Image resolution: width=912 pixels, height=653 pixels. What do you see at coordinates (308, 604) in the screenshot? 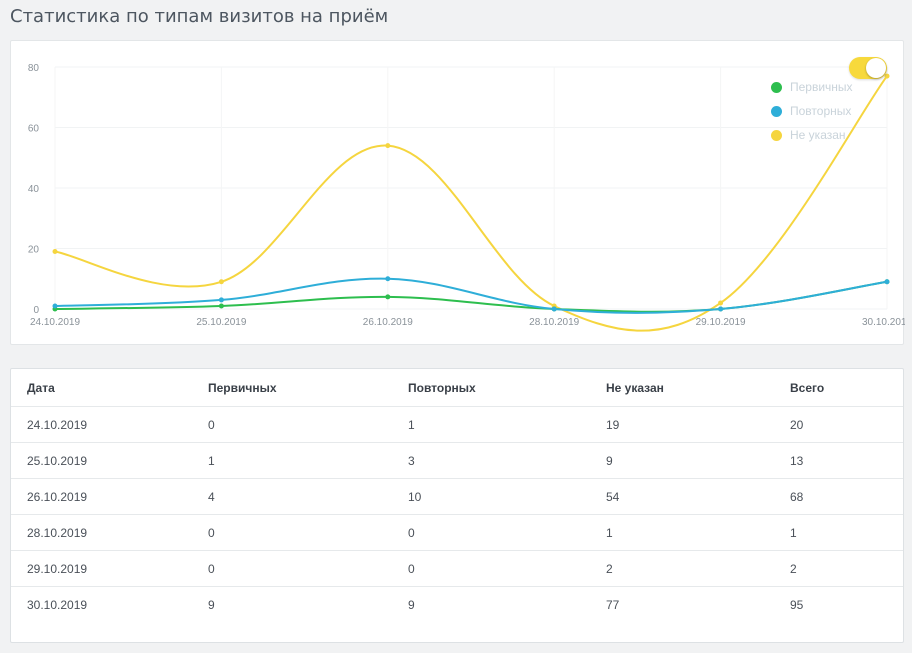
I see `cell-primary: 9` at bounding box center [308, 604].